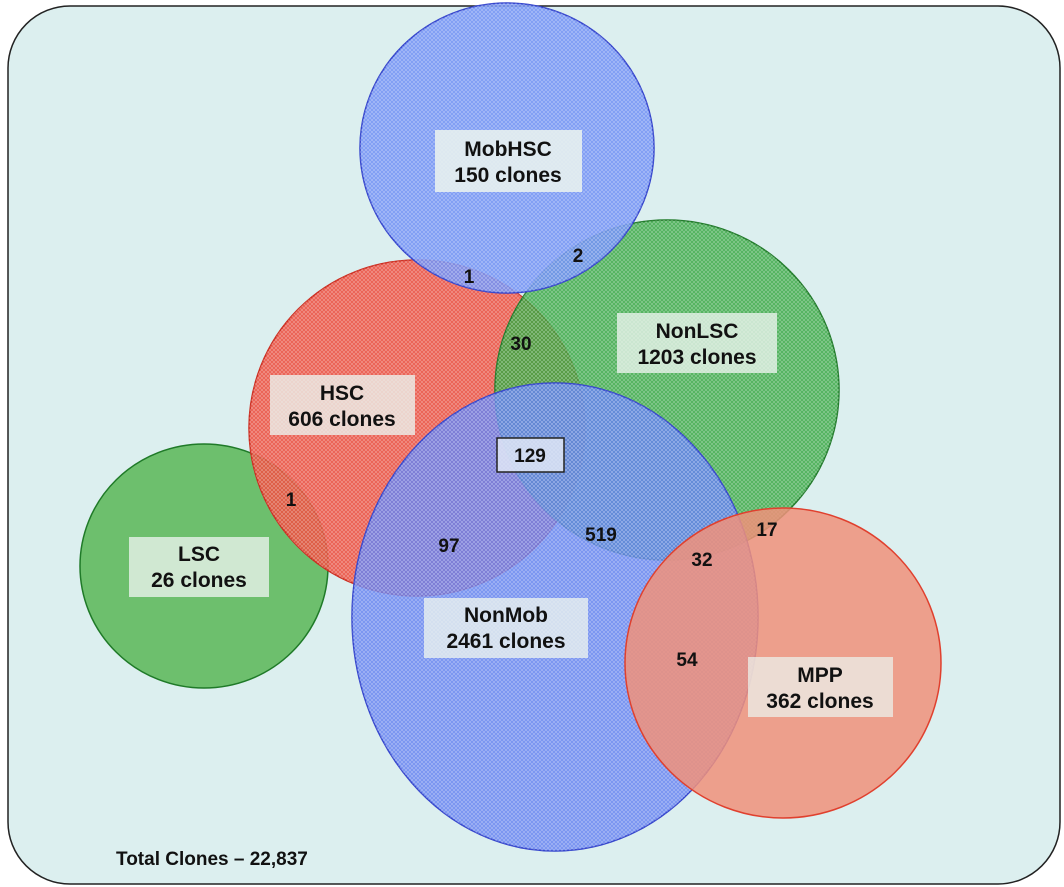 Image resolution: width=1064 pixels, height=887 pixels. What do you see at coordinates (342, 393) in the screenshot?
I see `hsc-name: HSC` at bounding box center [342, 393].